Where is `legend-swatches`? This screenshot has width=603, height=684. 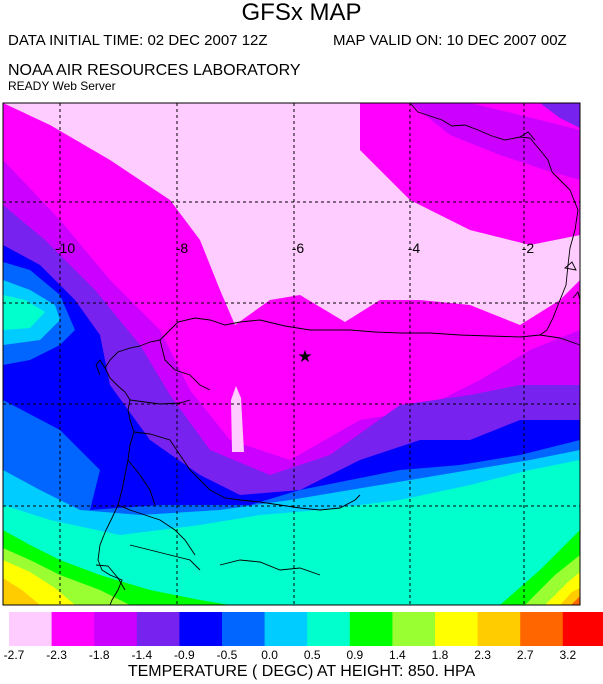 legend-swatches is located at coordinates (306, 629).